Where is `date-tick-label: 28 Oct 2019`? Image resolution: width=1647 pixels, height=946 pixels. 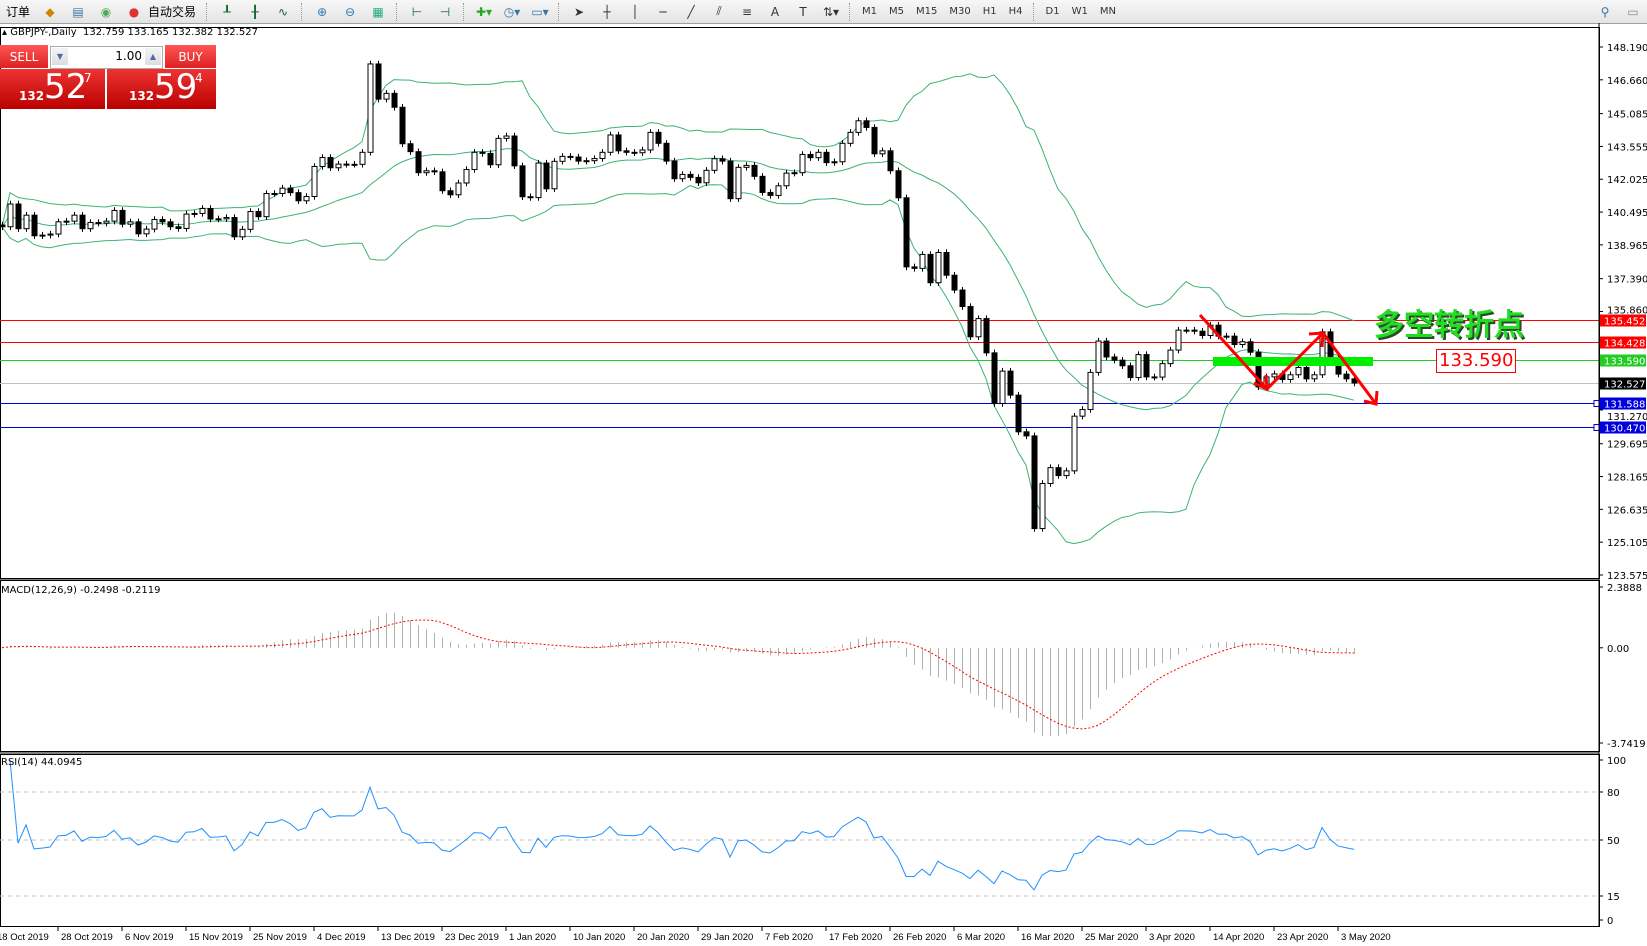
date-tick-label: 28 Oct 2019 is located at coordinates (87, 937).